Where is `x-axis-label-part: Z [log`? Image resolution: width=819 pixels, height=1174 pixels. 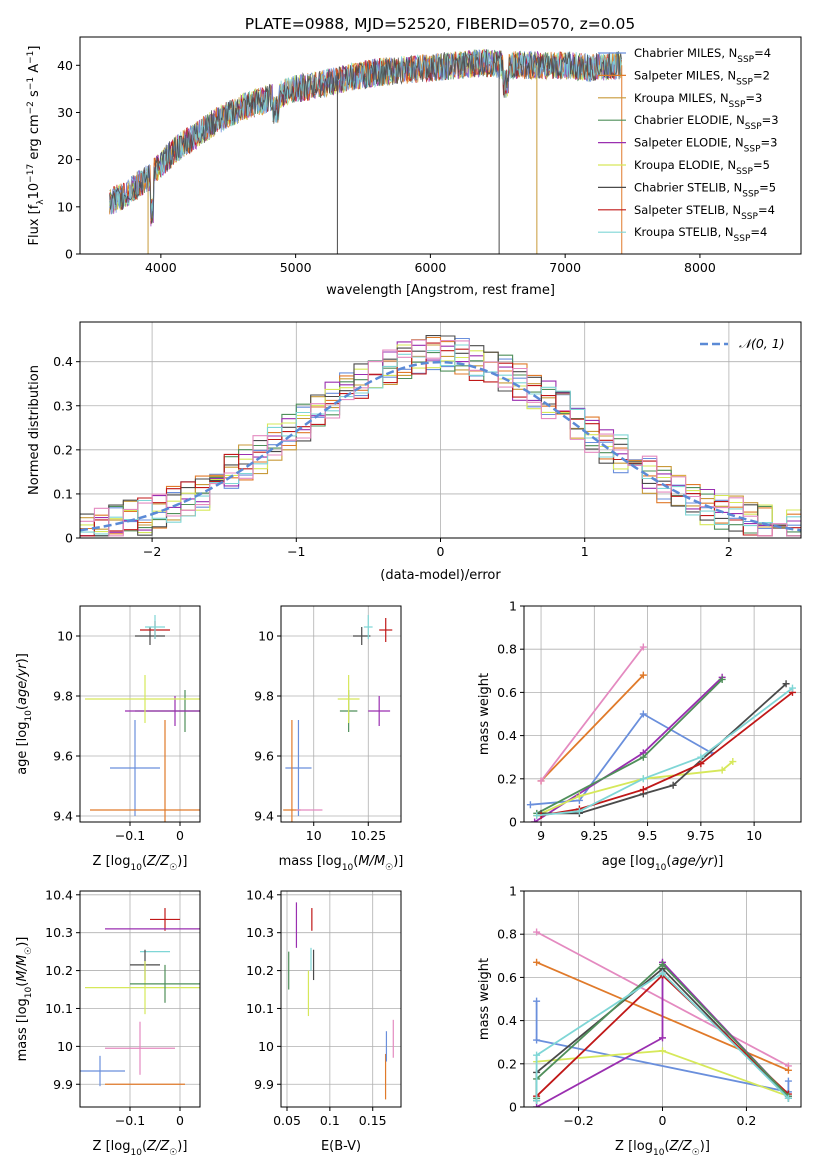
x-axis-label-part: Z [log is located at coordinates (634, 1146).